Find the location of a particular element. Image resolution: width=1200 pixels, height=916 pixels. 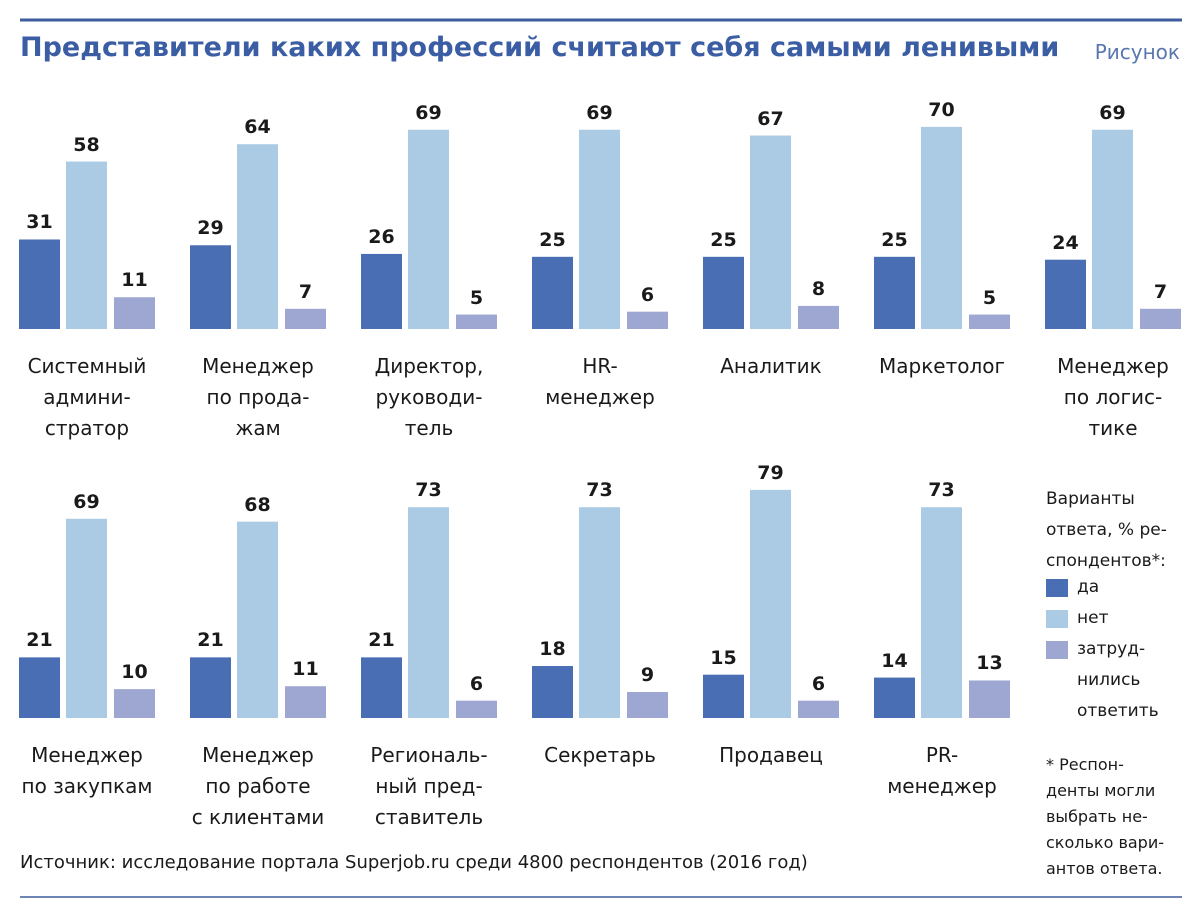

figure-label: Рисунок is located at coordinates (1137, 52).